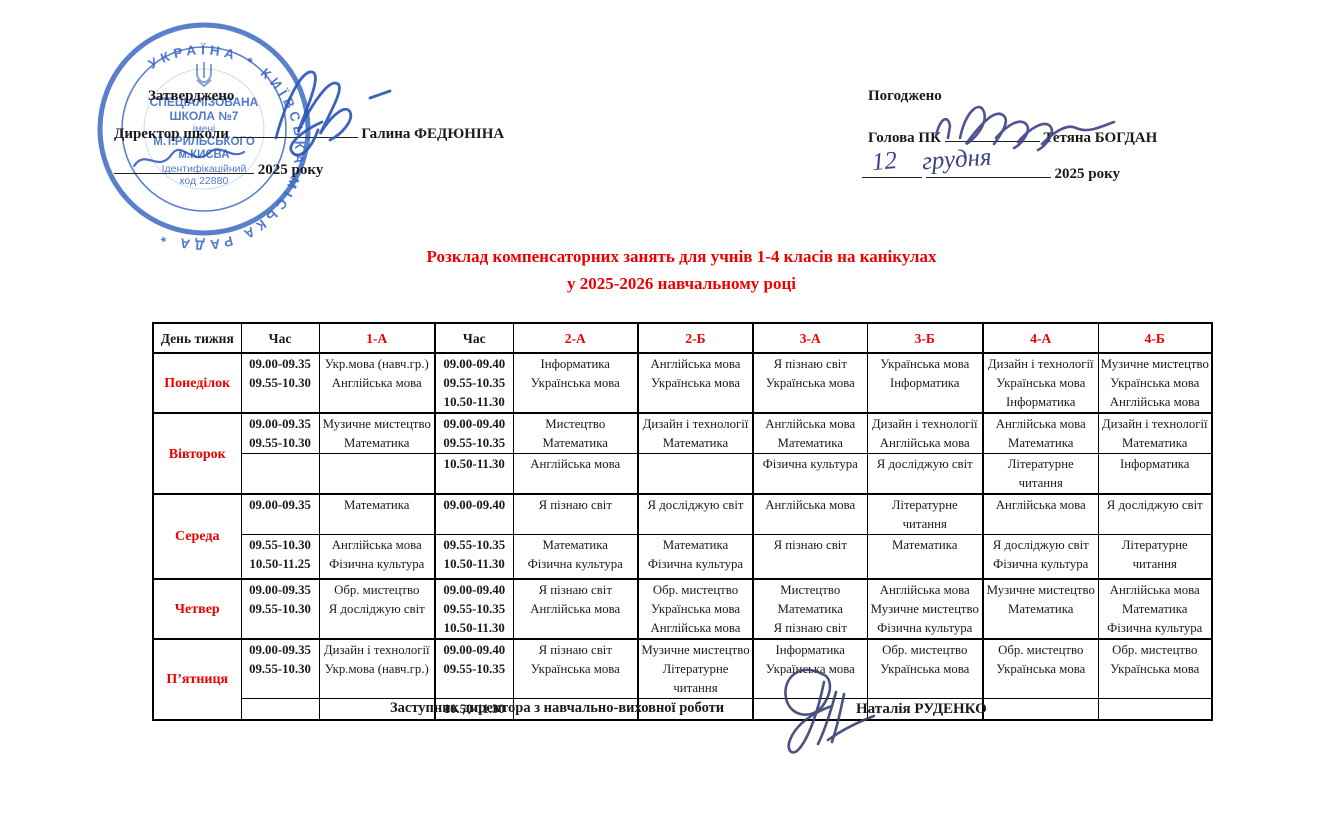  What do you see at coordinates (905, 96) in the screenshot?
I see `agreed-heading: Погоджено` at bounding box center [905, 96].